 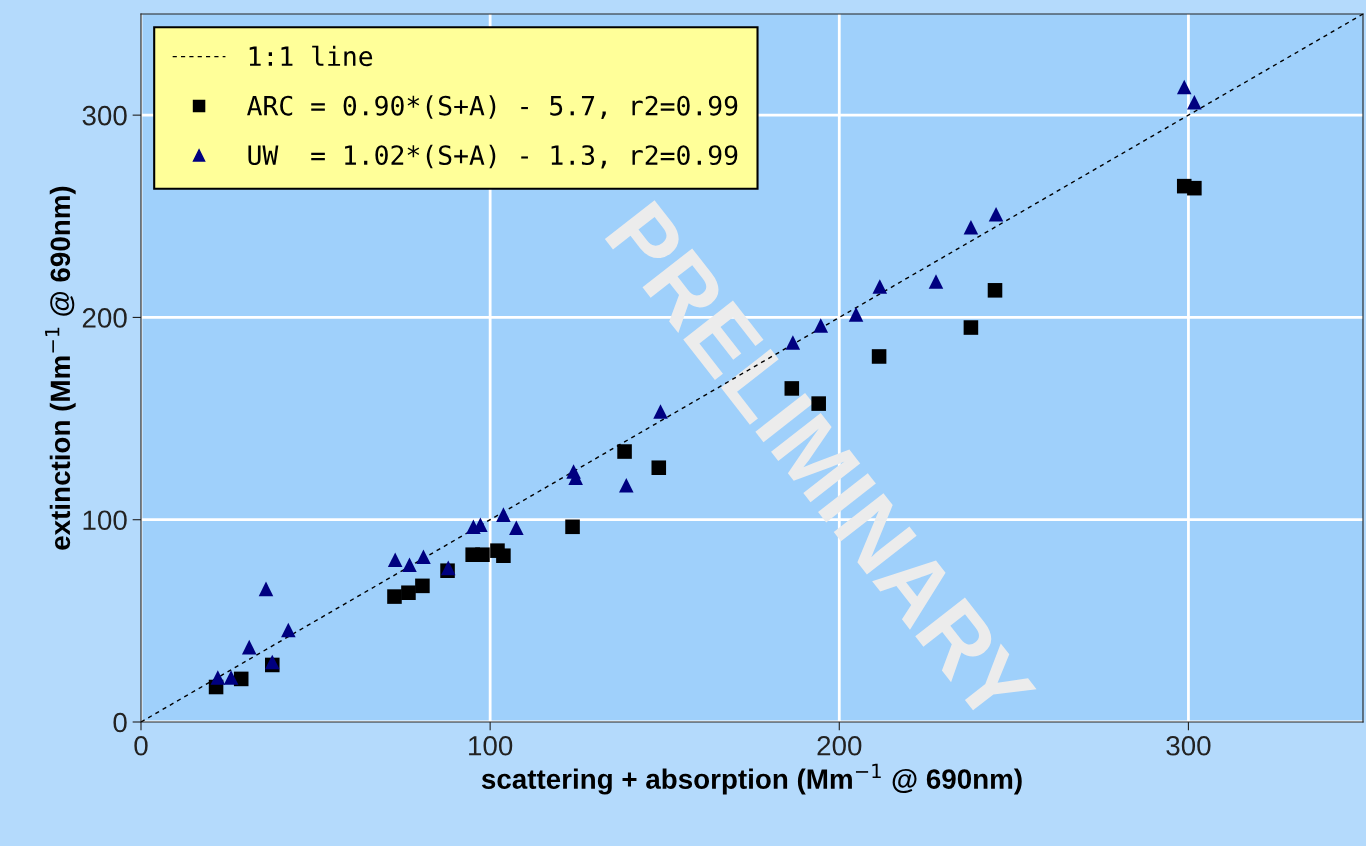 I want to click on x-tick-label: 100, so click(x=491, y=745).